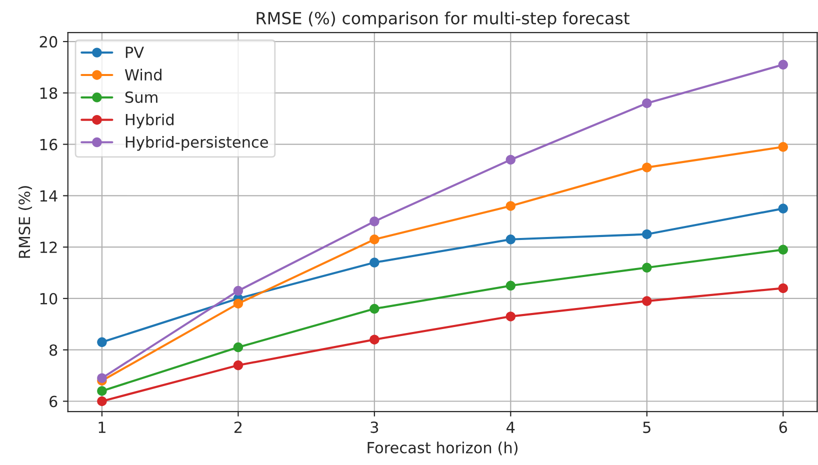  Describe the element at coordinates (48, 247) in the screenshot. I see `y-tick-label: 12` at that location.